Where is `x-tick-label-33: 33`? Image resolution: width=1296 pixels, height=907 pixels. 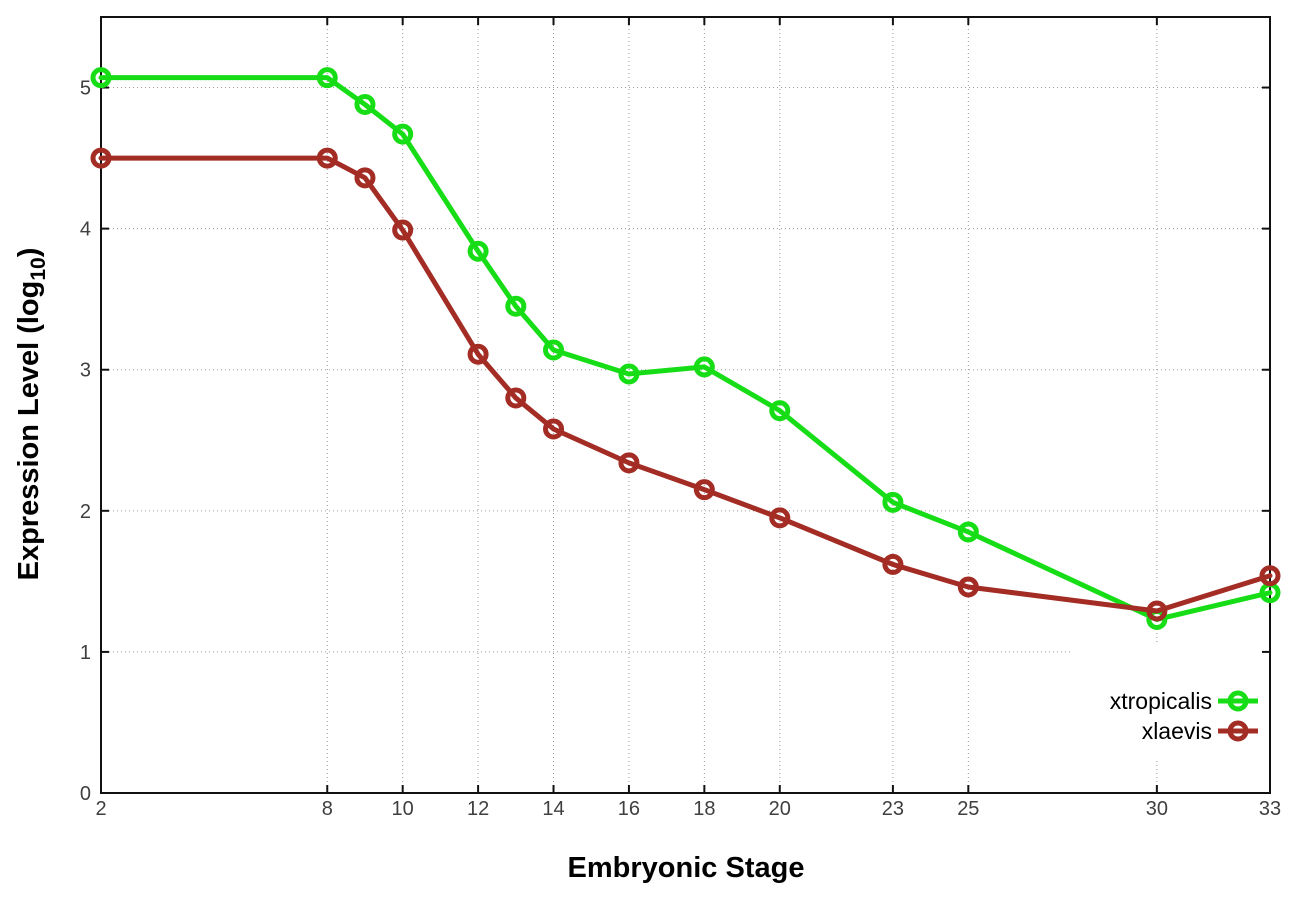
x-tick-label-33: 33 is located at coordinates (1270, 809).